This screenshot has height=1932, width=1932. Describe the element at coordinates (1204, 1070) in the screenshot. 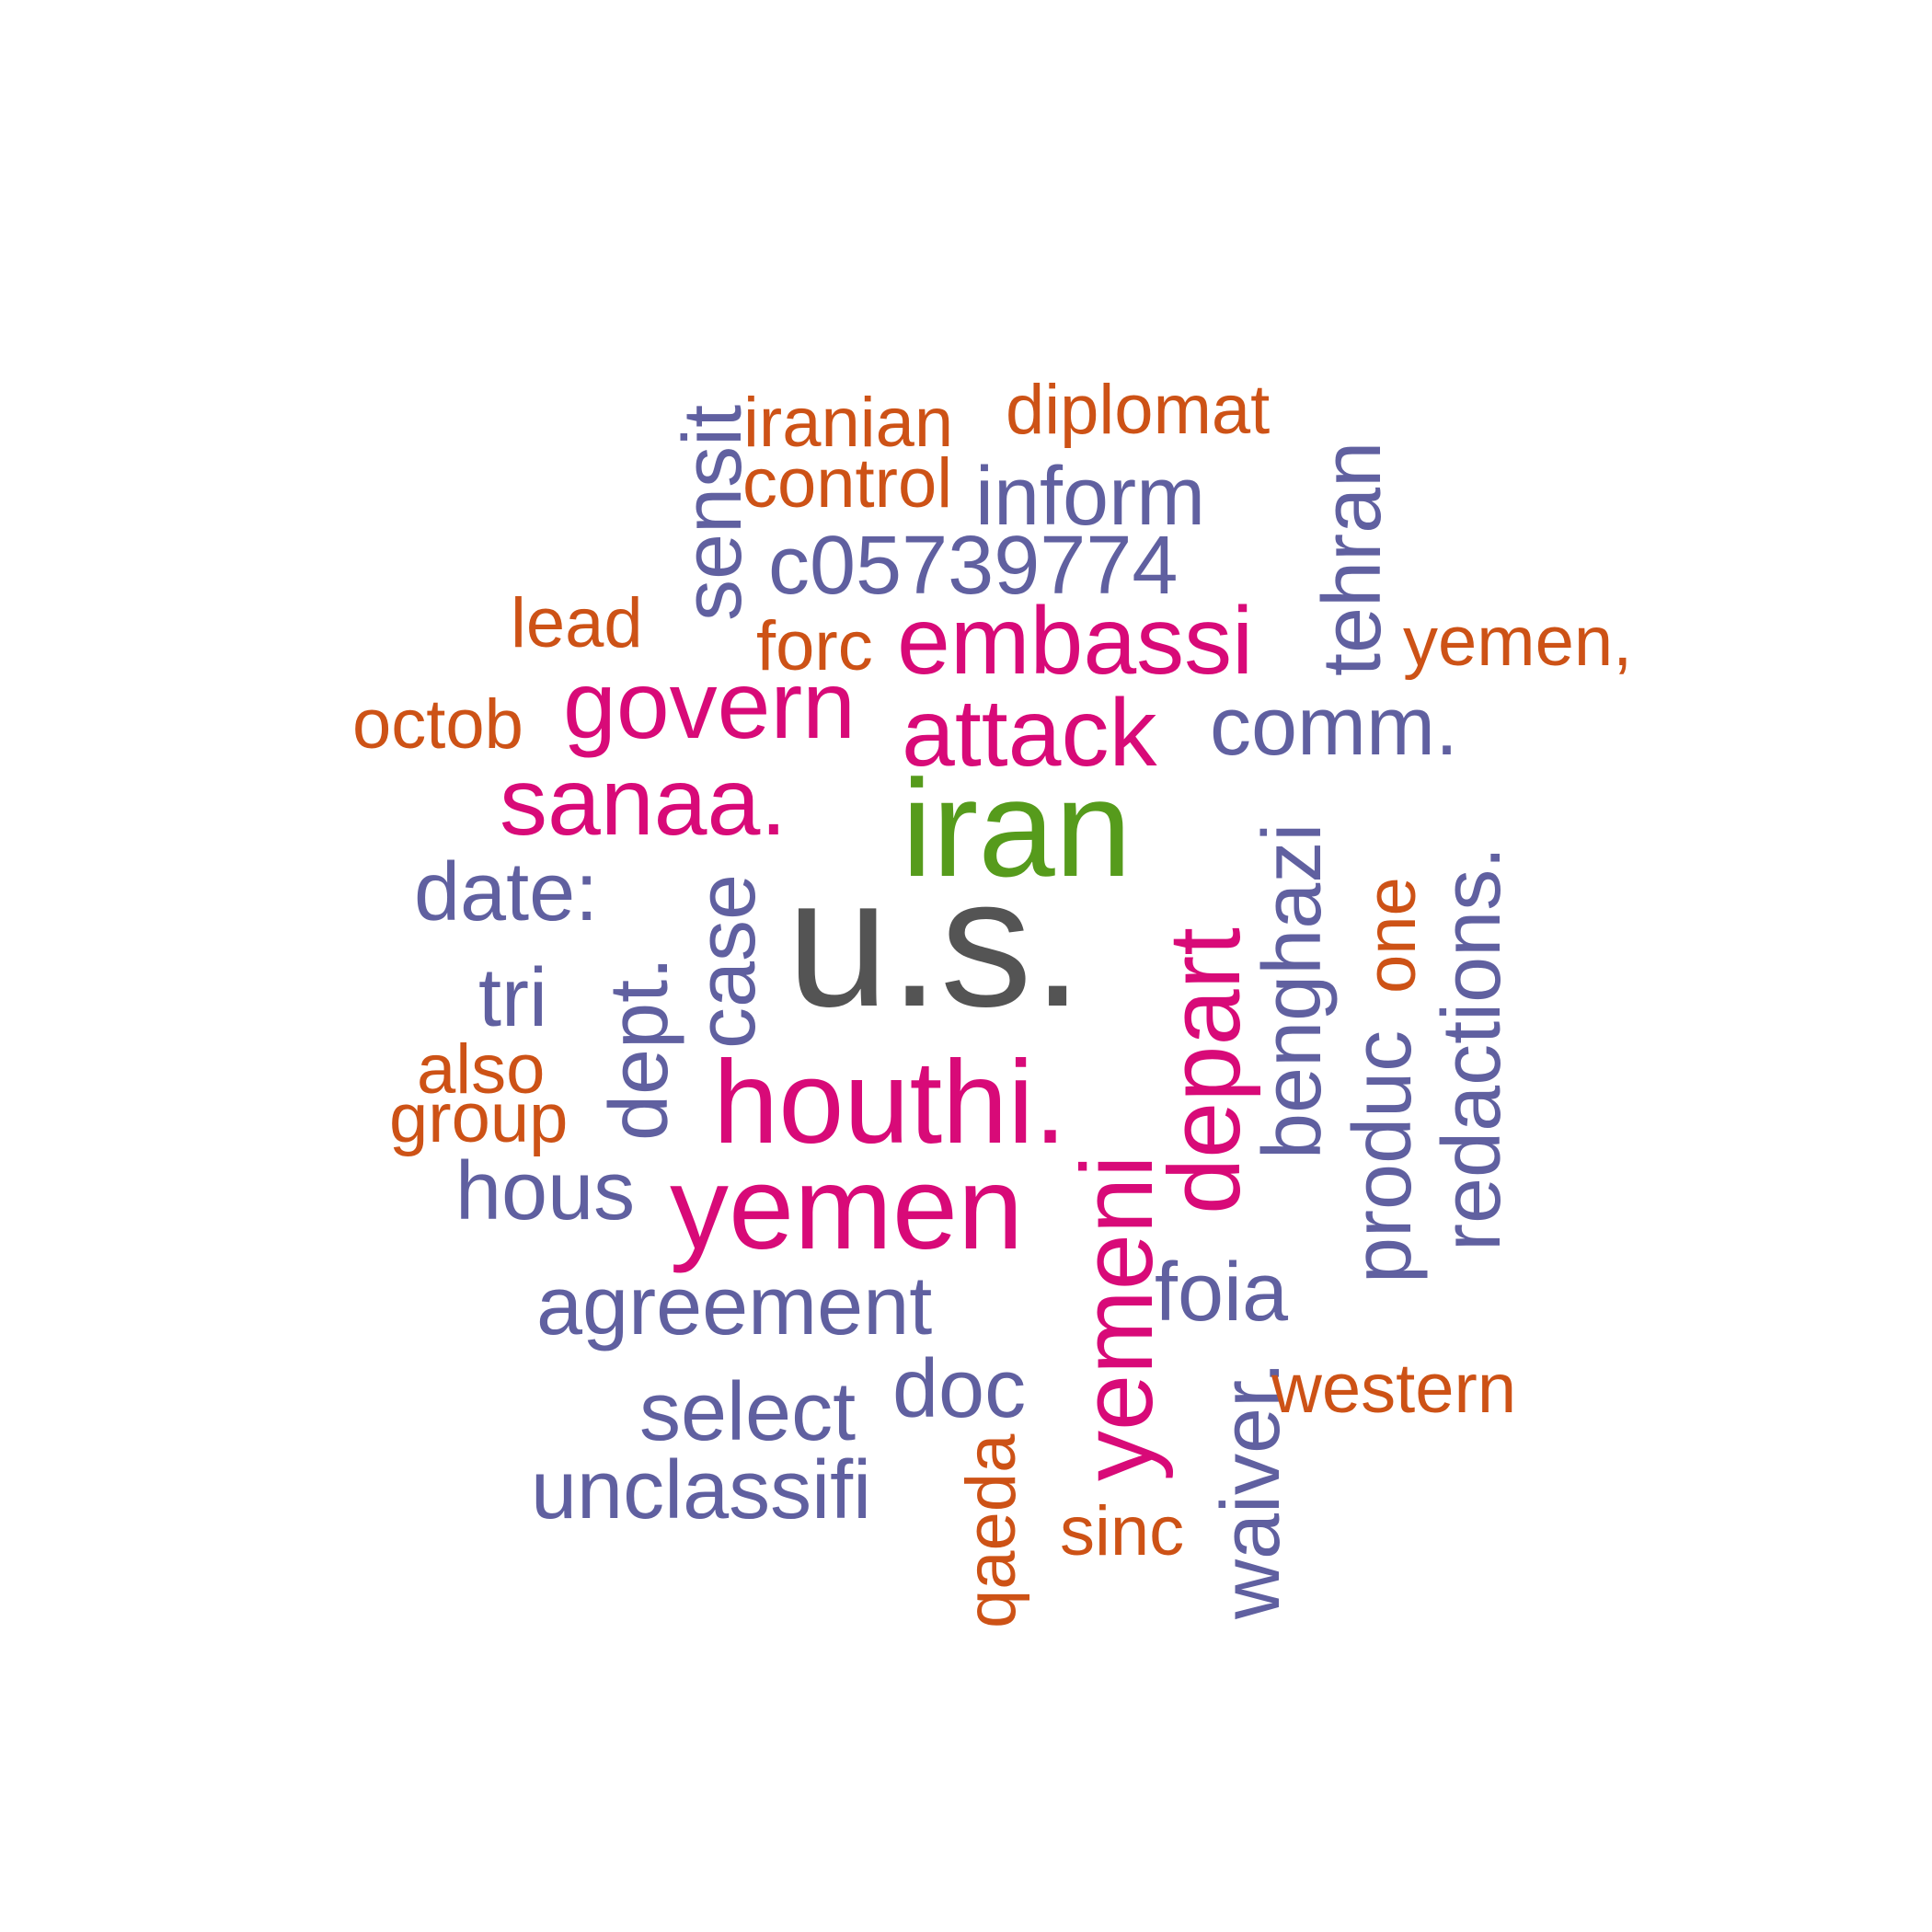

I see `word-depart: depart` at that location.